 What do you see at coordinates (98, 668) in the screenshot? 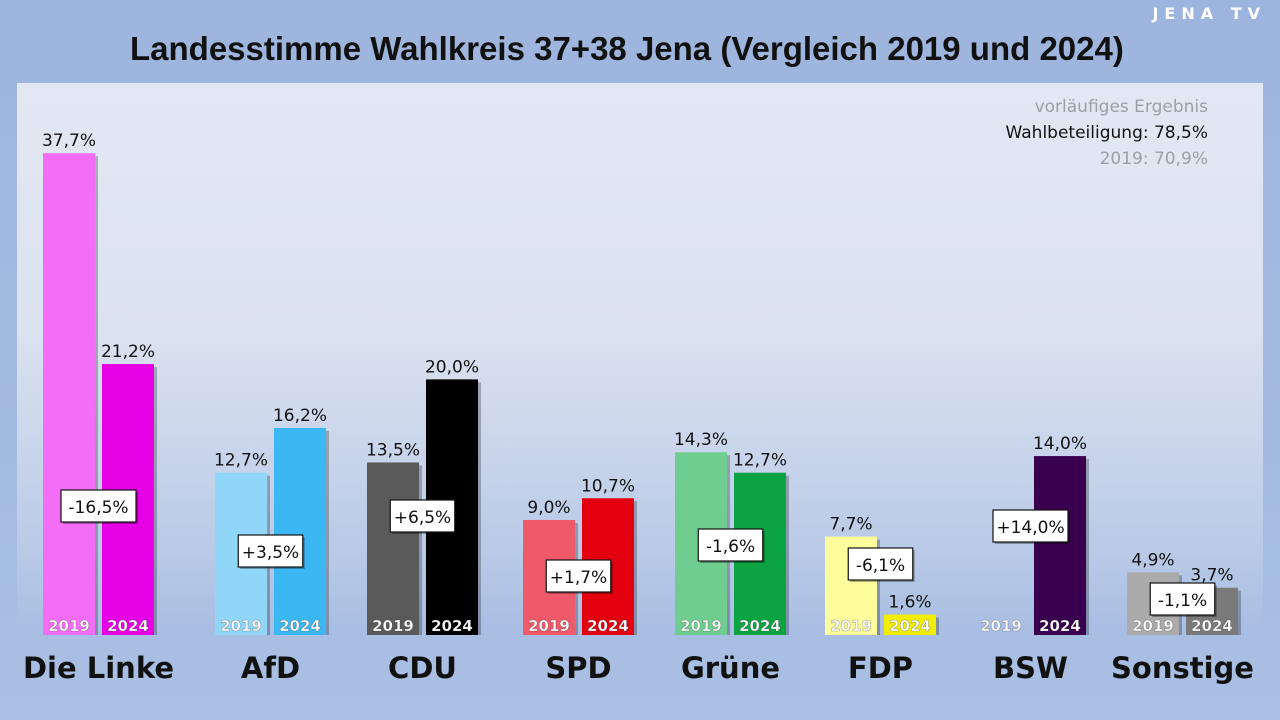
I see `category-label: Die Linke` at bounding box center [98, 668].